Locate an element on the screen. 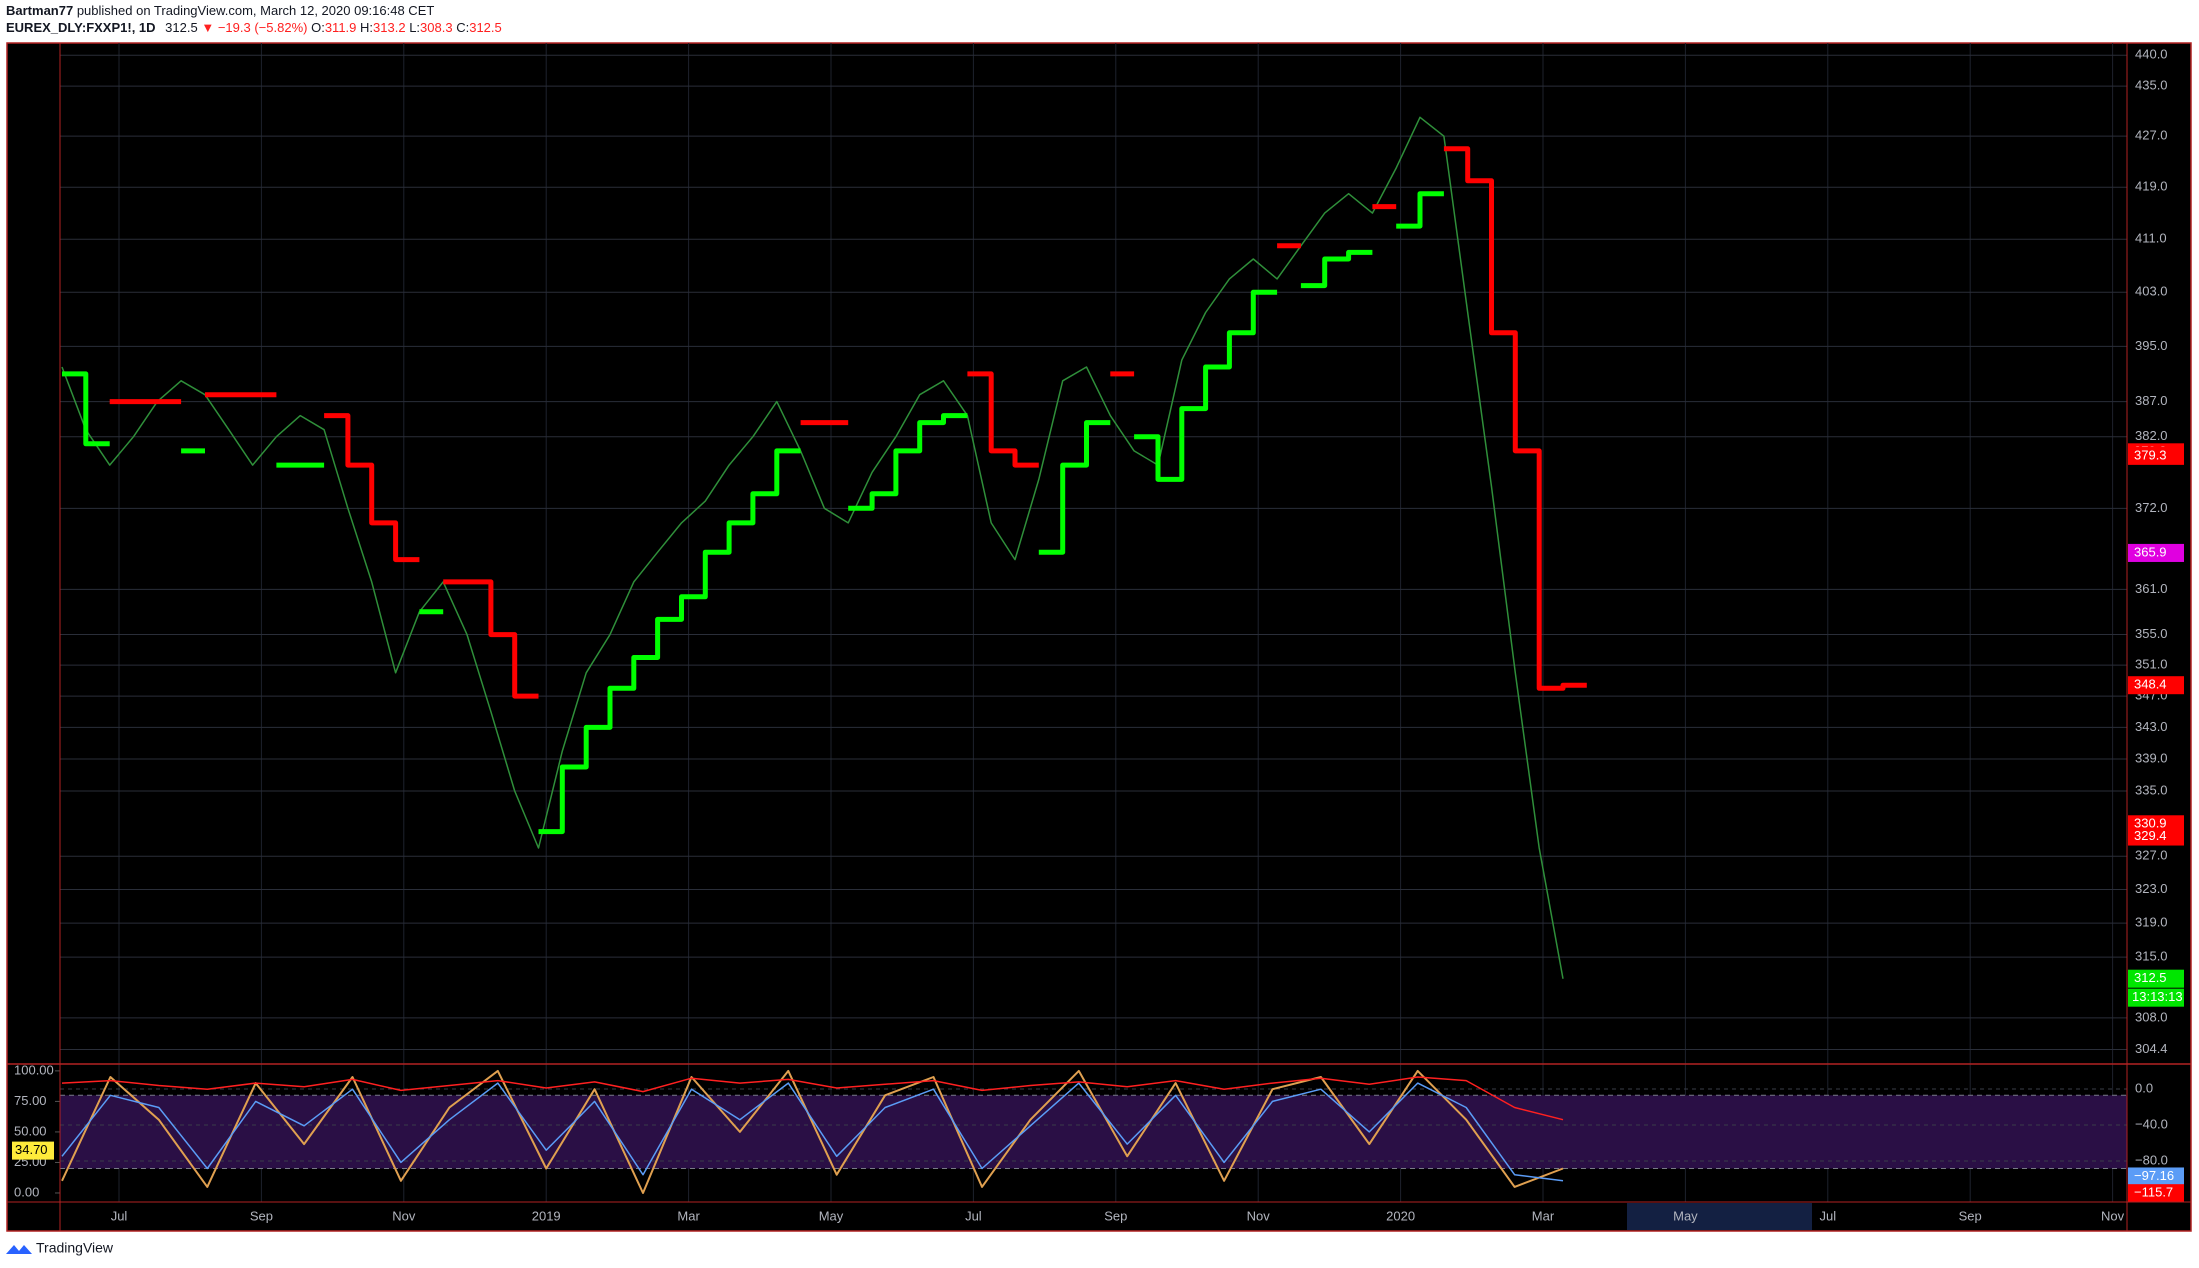 Image resolution: width=2199 pixels, height=1268 pixels. symbol: EUREX_DLY:FXXP1!, 1D is located at coordinates (81, 27).